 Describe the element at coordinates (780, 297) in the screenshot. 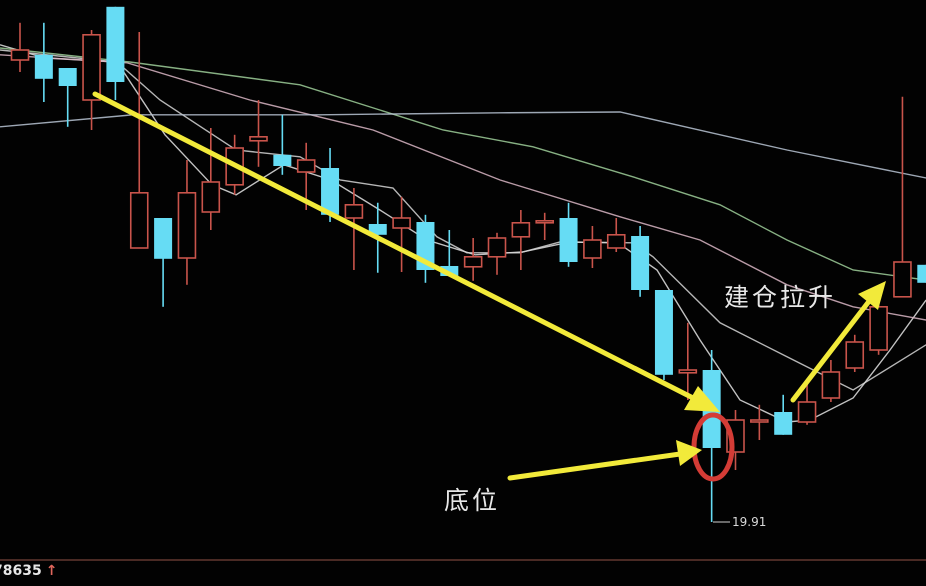

I see `rise-annotation: 建仓拉升` at that location.